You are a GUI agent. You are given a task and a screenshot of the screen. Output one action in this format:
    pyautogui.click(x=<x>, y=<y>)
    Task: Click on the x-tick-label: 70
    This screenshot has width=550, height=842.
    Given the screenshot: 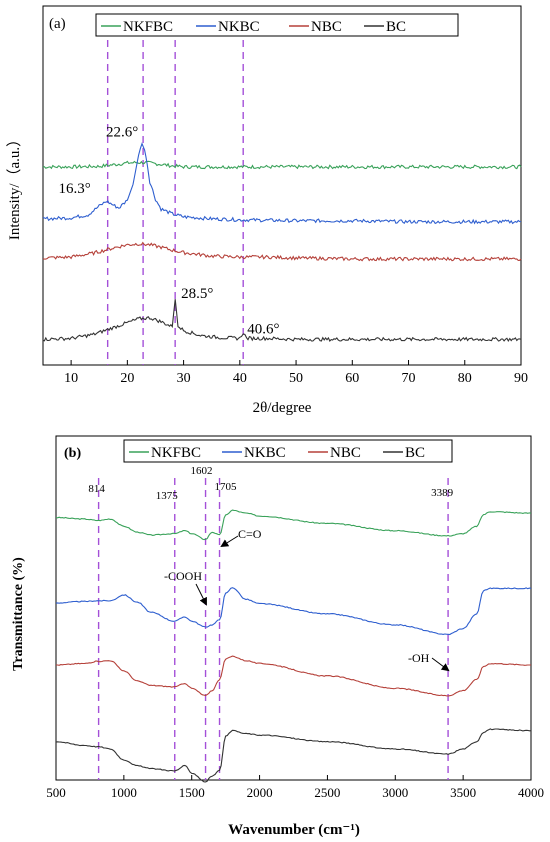 What is the action you would take?
    pyautogui.click(x=409, y=378)
    